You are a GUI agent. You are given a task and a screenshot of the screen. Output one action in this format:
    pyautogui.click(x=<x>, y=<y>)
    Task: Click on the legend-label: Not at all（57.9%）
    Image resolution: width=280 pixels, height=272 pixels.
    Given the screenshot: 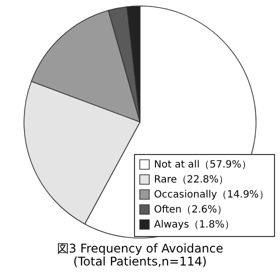 What is the action you would take?
    pyautogui.click(x=203, y=165)
    